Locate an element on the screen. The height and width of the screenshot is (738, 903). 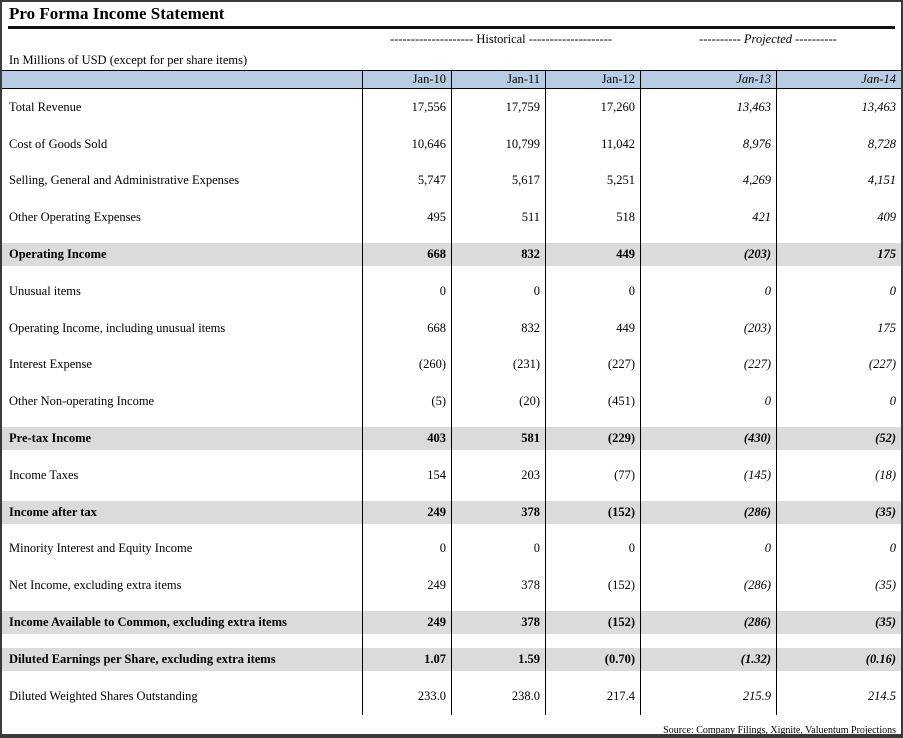
table-row: Operating Income 668 832 449 (203) 175 is located at coordinates (451, 254).